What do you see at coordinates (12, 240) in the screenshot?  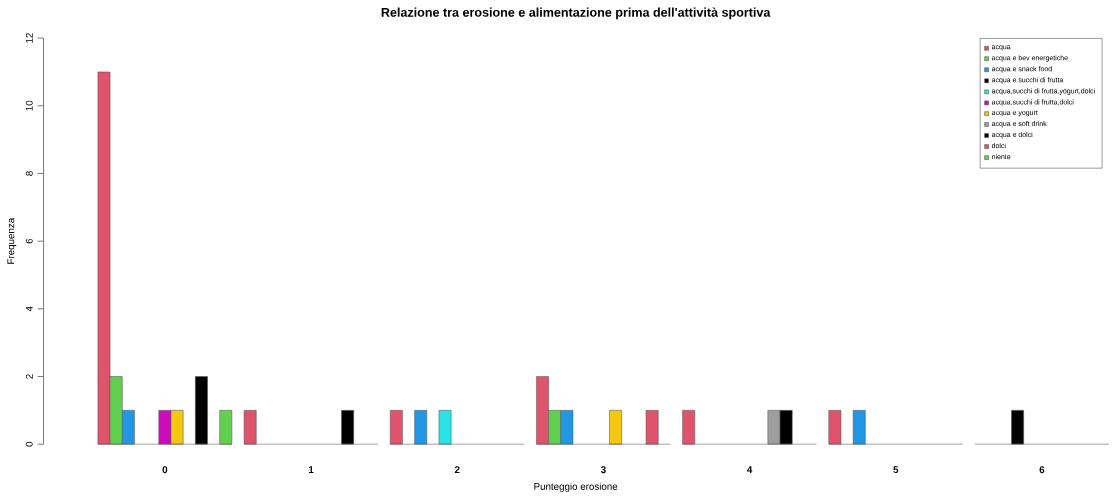 I see `y-axis-title: Frequenza` at bounding box center [12, 240].